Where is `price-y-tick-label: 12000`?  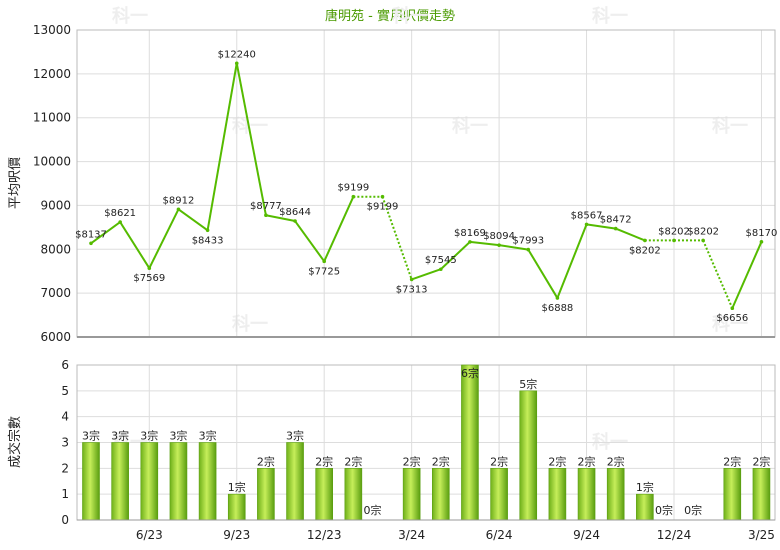 price-y-tick-label: 12000 is located at coordinates (52, 74).